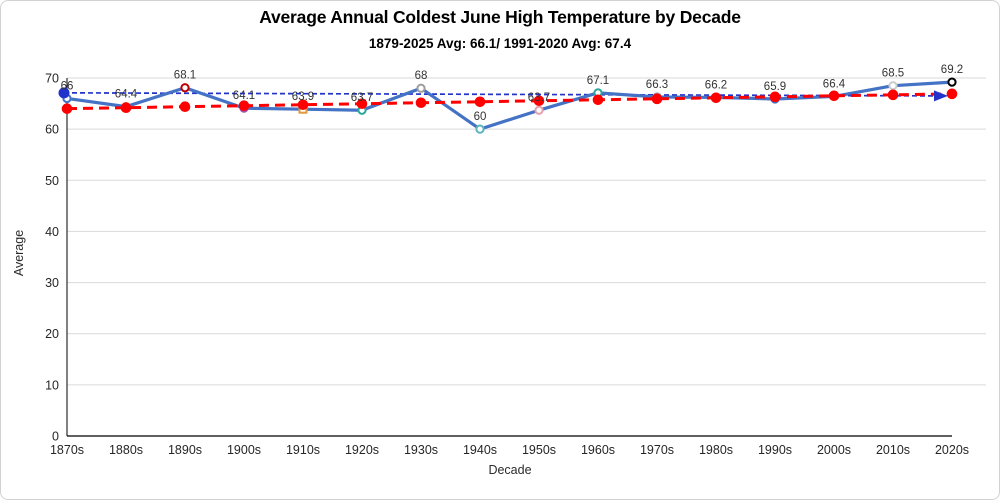 This screenshot has height=500, width=1000. I want to click on x-tick-label: 1960s, so click(598, 450).